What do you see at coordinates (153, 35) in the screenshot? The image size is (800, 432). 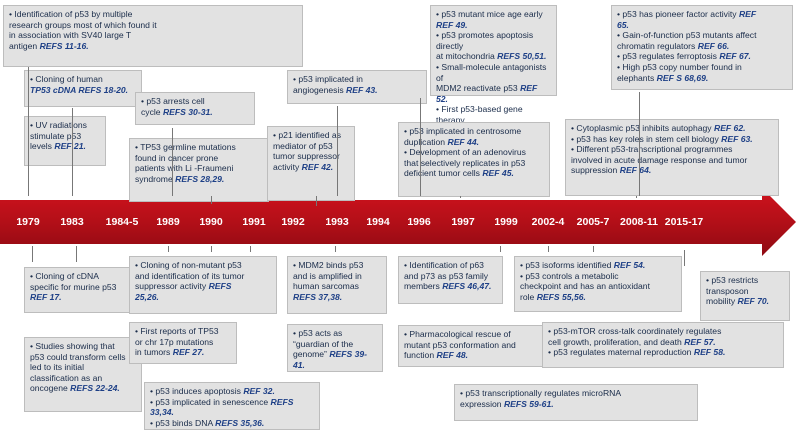 I see `event-line: in association with SV40 large T` at bounding box center [153, 35].